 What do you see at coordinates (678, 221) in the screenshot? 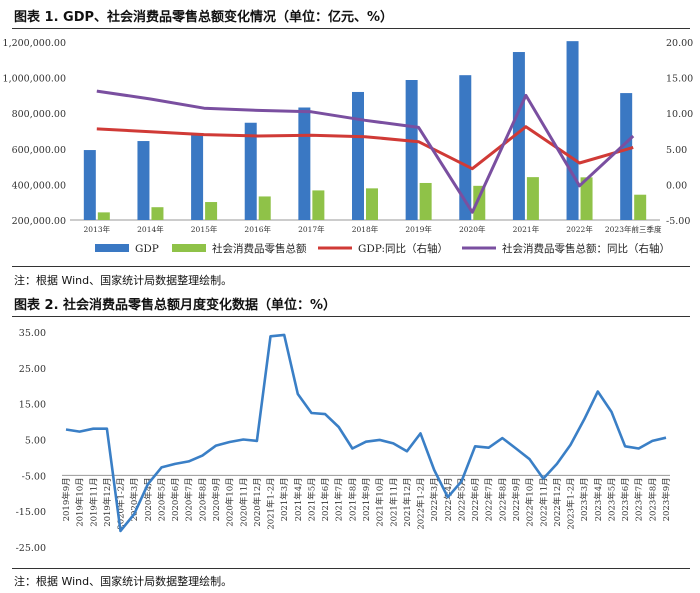
I see `y-right-tick-label: -5.00` at bounding box center [678, 221].